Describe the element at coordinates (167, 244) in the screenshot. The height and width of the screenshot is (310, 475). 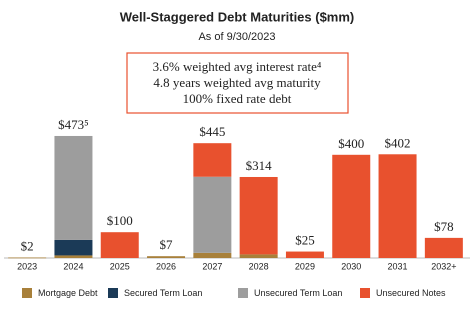
I see `total-label: $7` at that location.